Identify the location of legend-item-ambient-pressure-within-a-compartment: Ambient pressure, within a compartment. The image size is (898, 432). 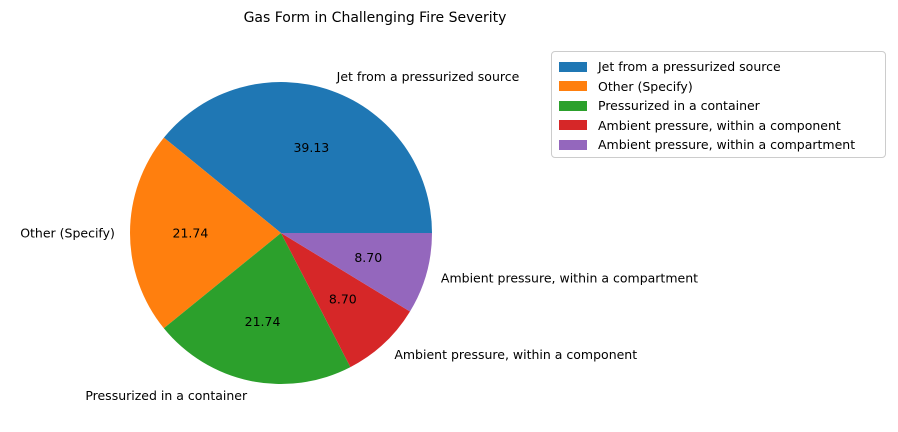
(722, 145).